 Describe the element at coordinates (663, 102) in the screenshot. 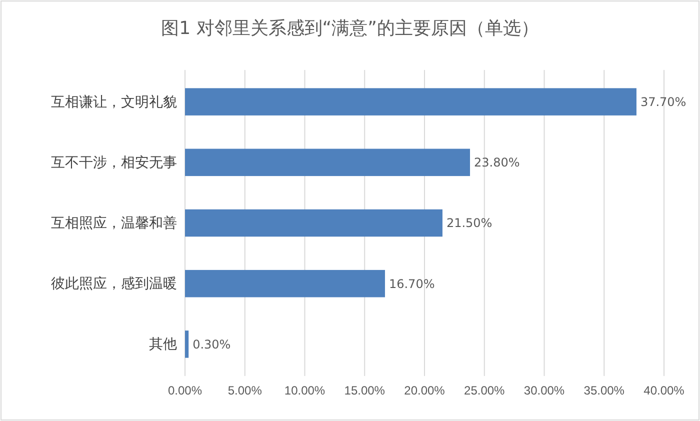

I see `data-label: 37.70%` at that location.